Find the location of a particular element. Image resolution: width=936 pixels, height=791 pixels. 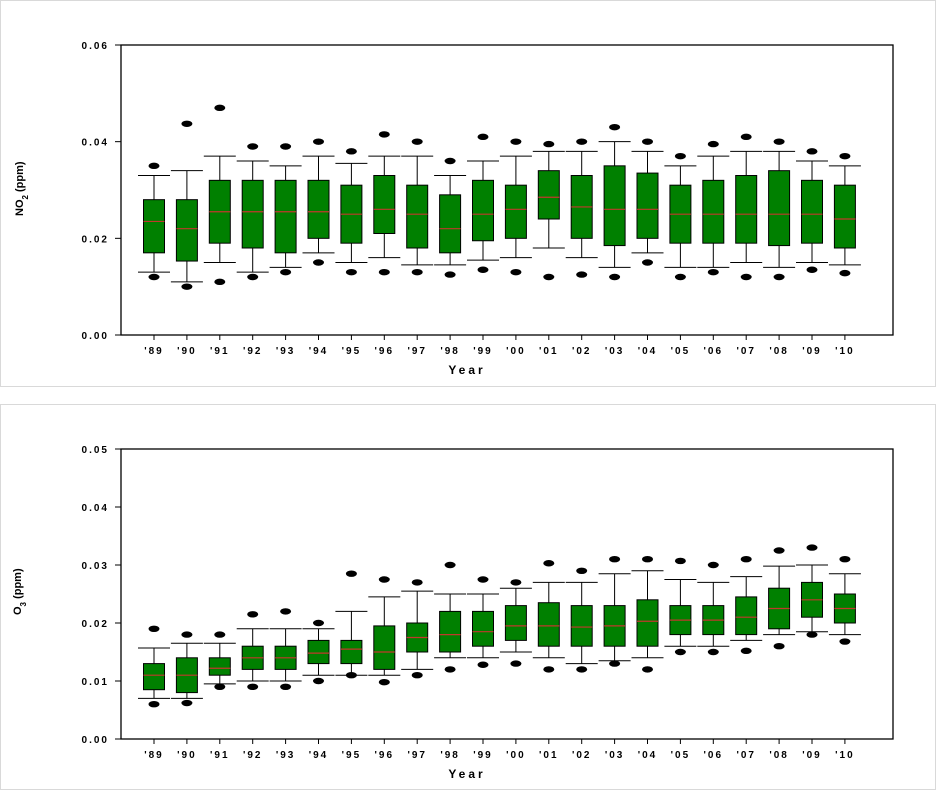

svg-text: NO2 (ppm) is located at coordinates (22, 188).